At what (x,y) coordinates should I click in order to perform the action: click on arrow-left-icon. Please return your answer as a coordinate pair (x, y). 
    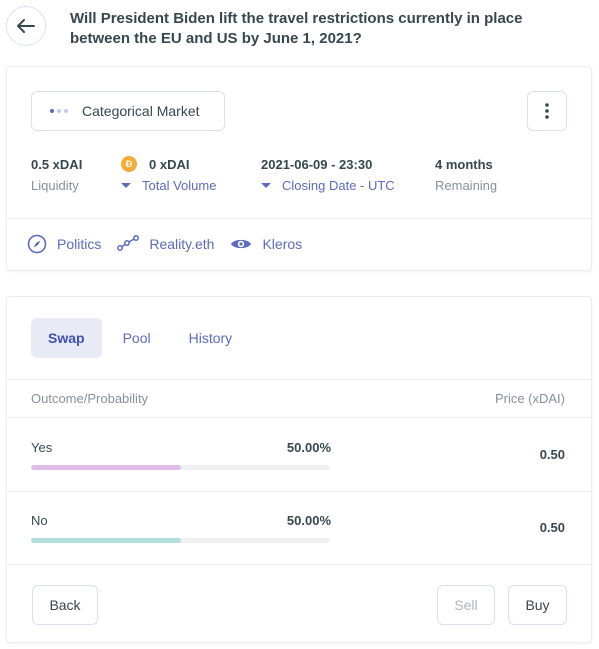
    Looking at the image, I should click on (26, 26).